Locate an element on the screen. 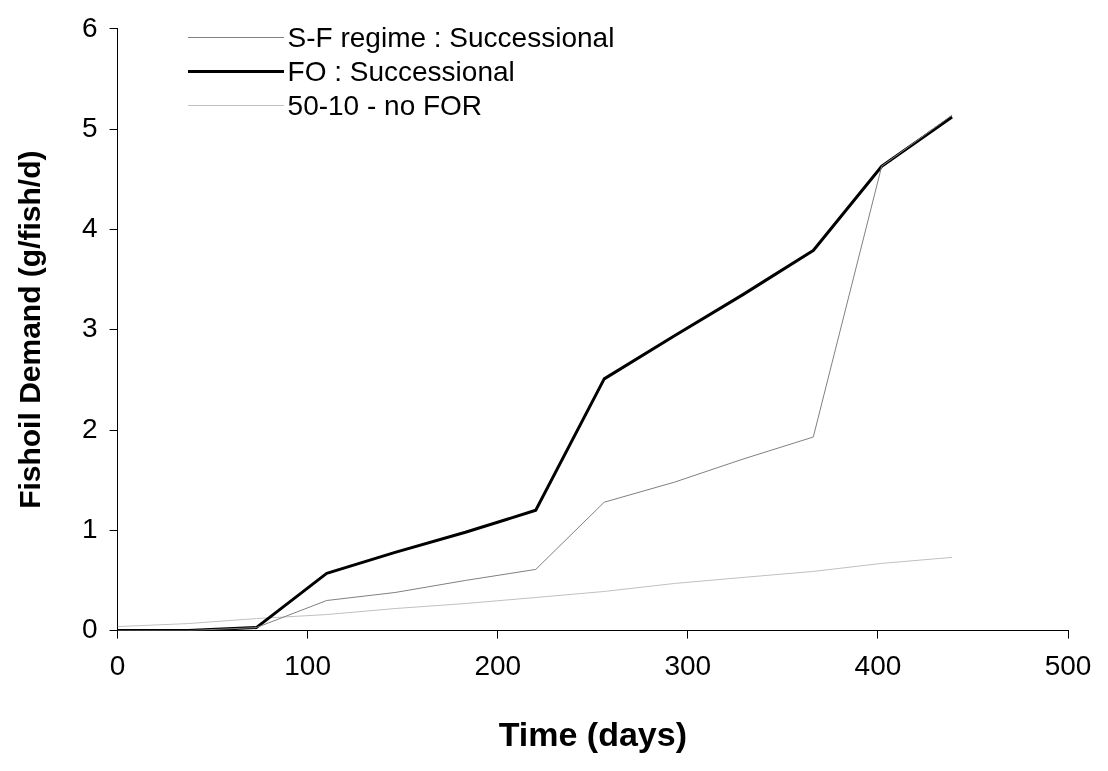 The image size is (1108, 771). x-tick-label: 100 is located at coordinates (308, 666).